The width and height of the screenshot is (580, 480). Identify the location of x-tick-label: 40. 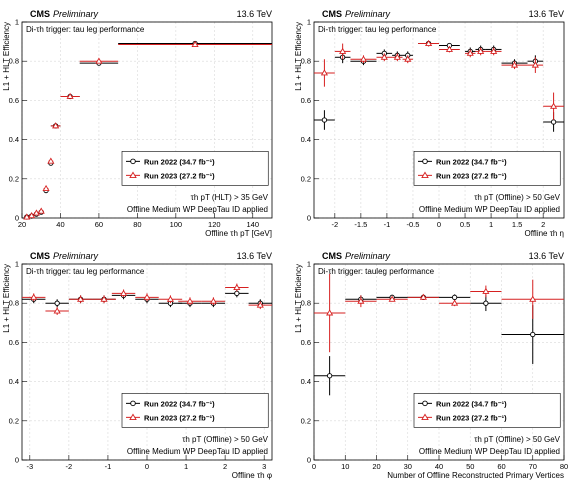
(439, 466).